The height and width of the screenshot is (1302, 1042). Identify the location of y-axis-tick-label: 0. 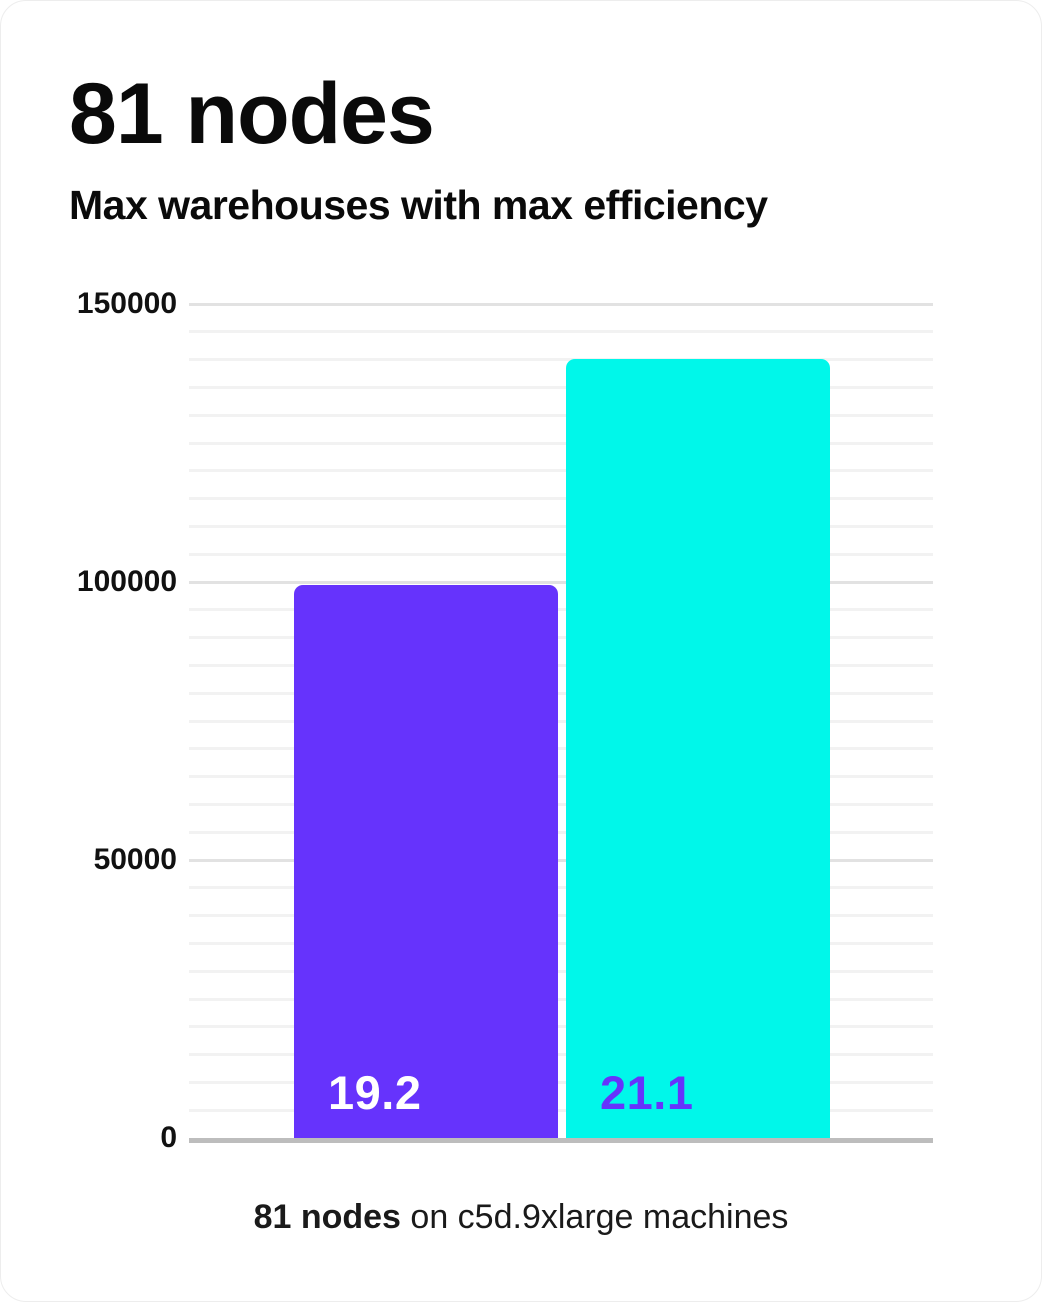
(168, 1137).